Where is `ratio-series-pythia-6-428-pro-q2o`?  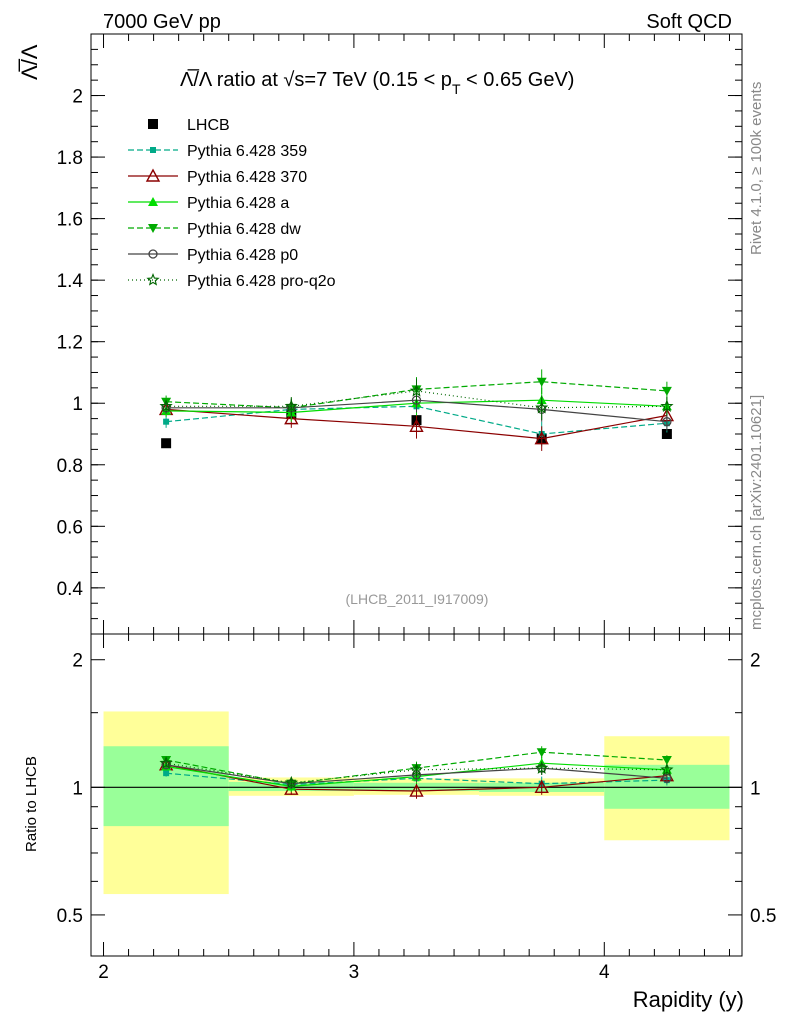
ratio-series-pythia-6-428-pro-q2o is located at coordinates (416, 772).